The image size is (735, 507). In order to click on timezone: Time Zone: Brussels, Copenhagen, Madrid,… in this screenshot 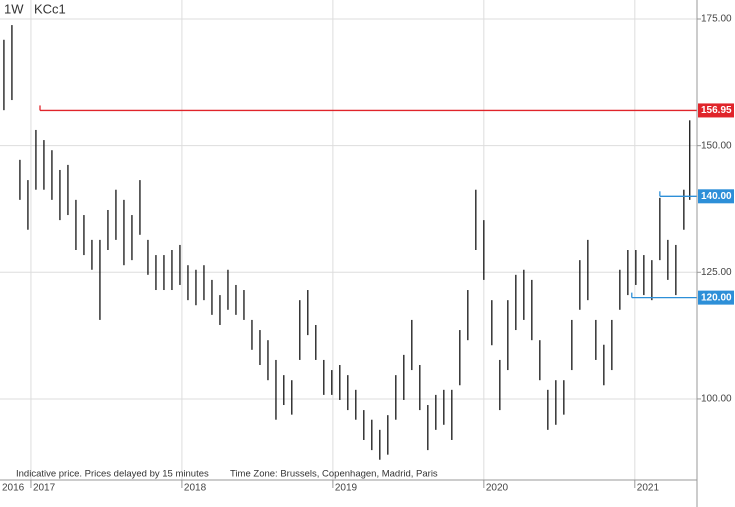, I will do `click(334, 474)`.